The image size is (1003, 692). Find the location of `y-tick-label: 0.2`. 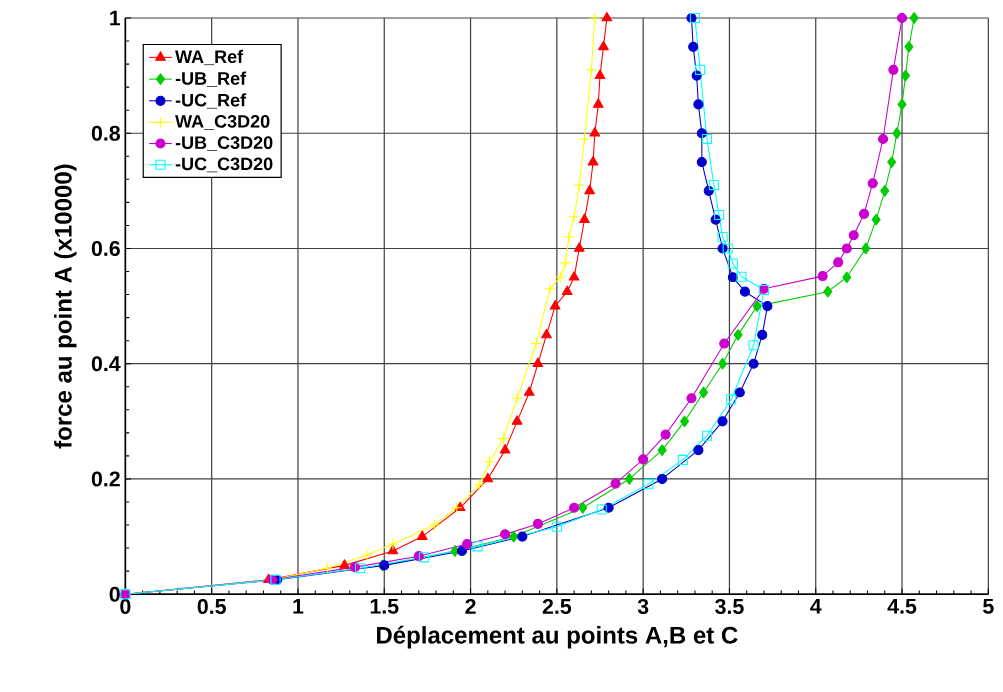

y-tick-label: 0.2 is located at coordinates (105, 479).